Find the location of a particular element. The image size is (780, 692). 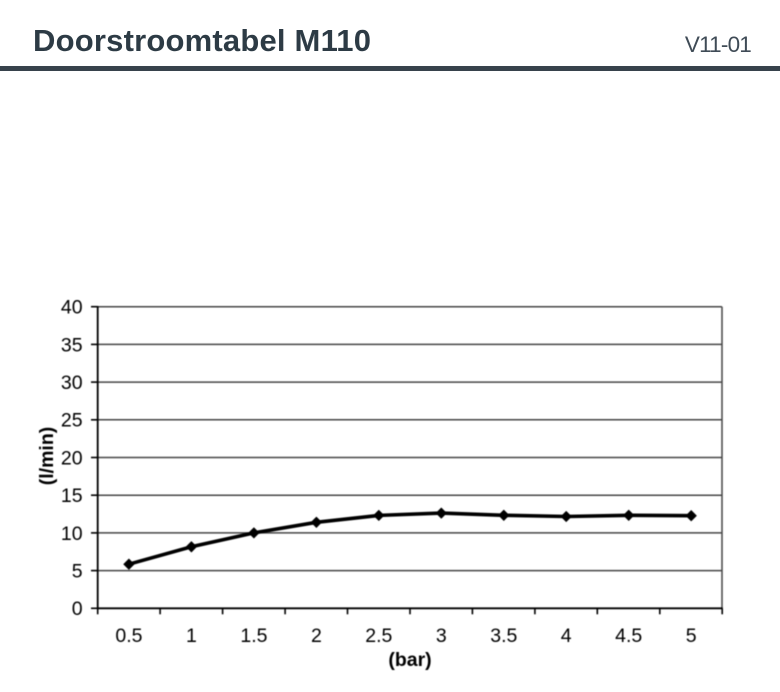

svg-text: 2.5 is located at coordinates (378, 636).